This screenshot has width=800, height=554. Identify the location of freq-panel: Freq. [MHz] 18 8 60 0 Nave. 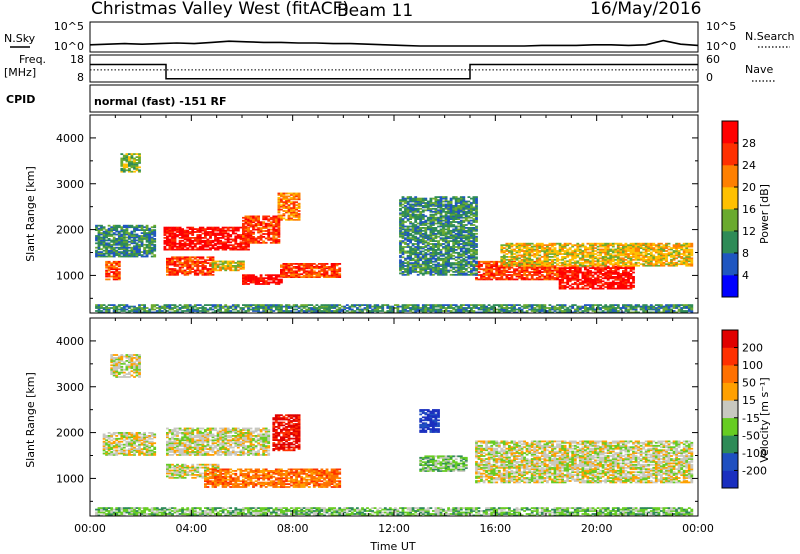
(390, 68).